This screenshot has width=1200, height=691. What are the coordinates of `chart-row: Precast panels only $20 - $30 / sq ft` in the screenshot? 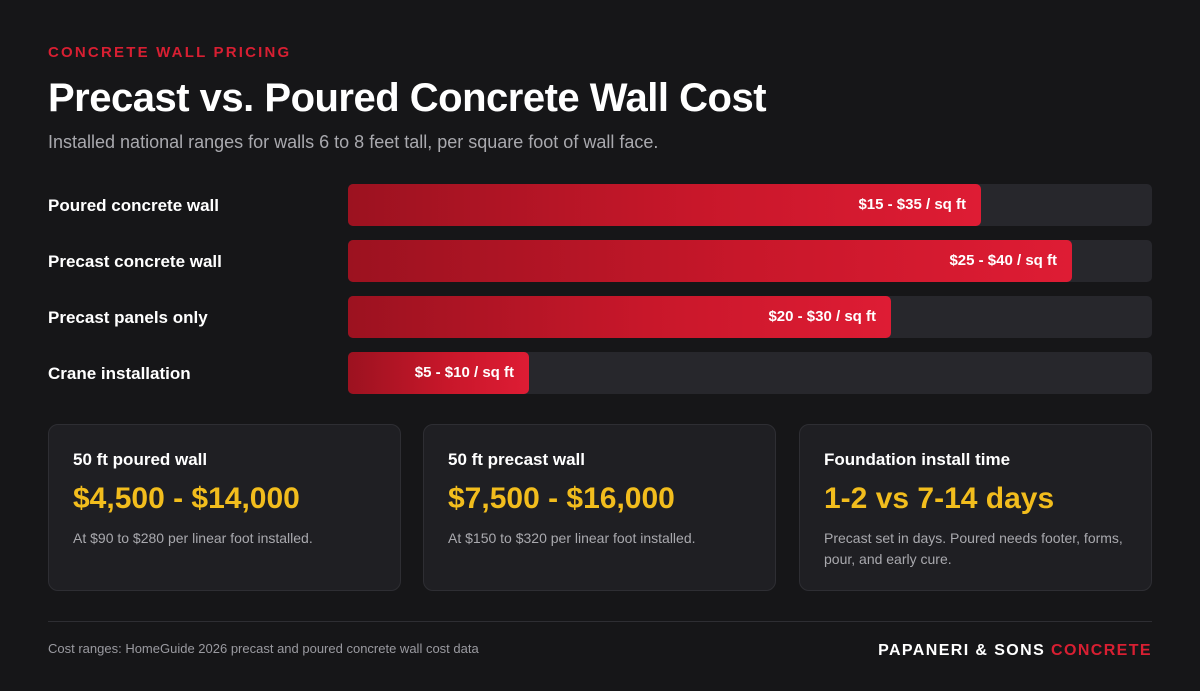 It's located at (600, 317).